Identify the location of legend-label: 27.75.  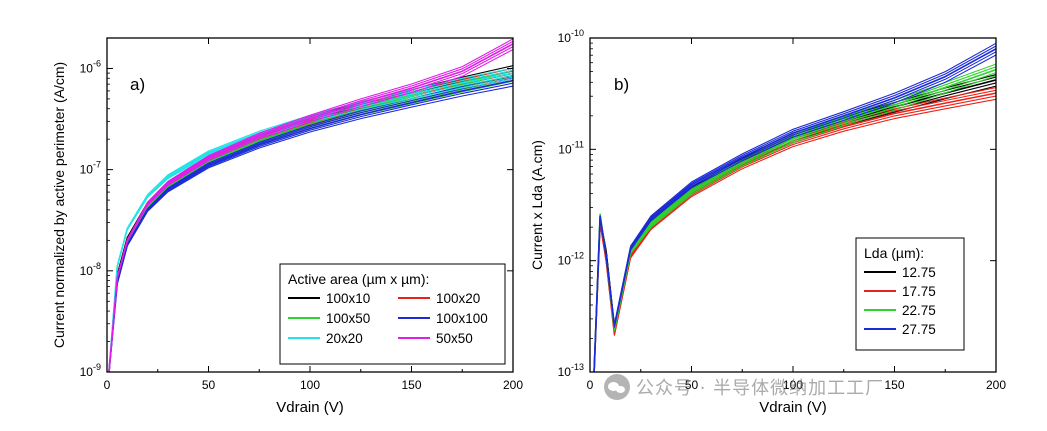
(919, 329).